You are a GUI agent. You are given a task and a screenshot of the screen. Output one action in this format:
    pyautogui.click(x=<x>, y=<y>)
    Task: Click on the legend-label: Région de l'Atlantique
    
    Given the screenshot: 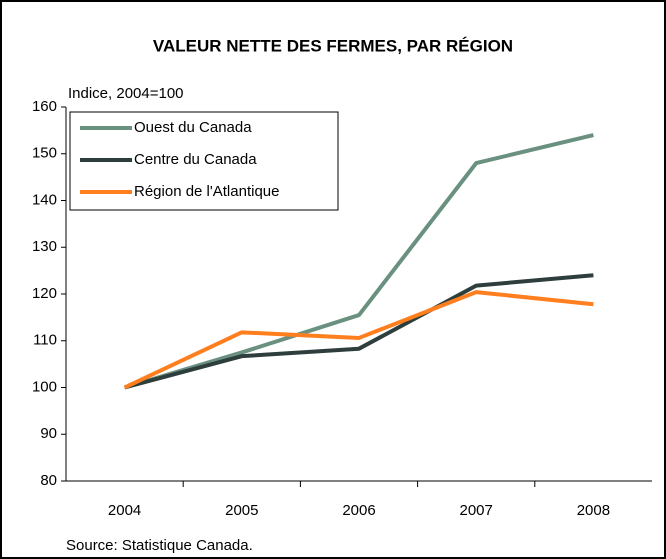 What is the action you would take?
    pyautogui.click(x=206, y=191)
    